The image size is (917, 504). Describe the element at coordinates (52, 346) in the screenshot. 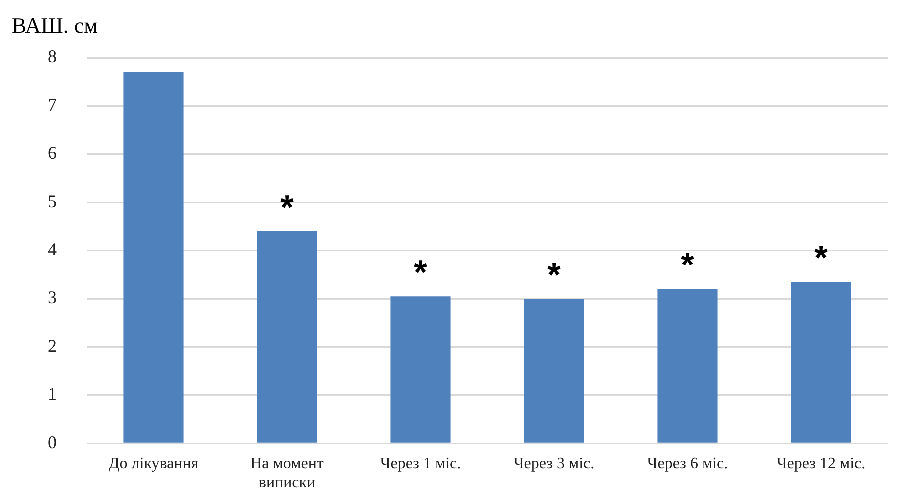

I see `y-tick-label: 2` at that location.